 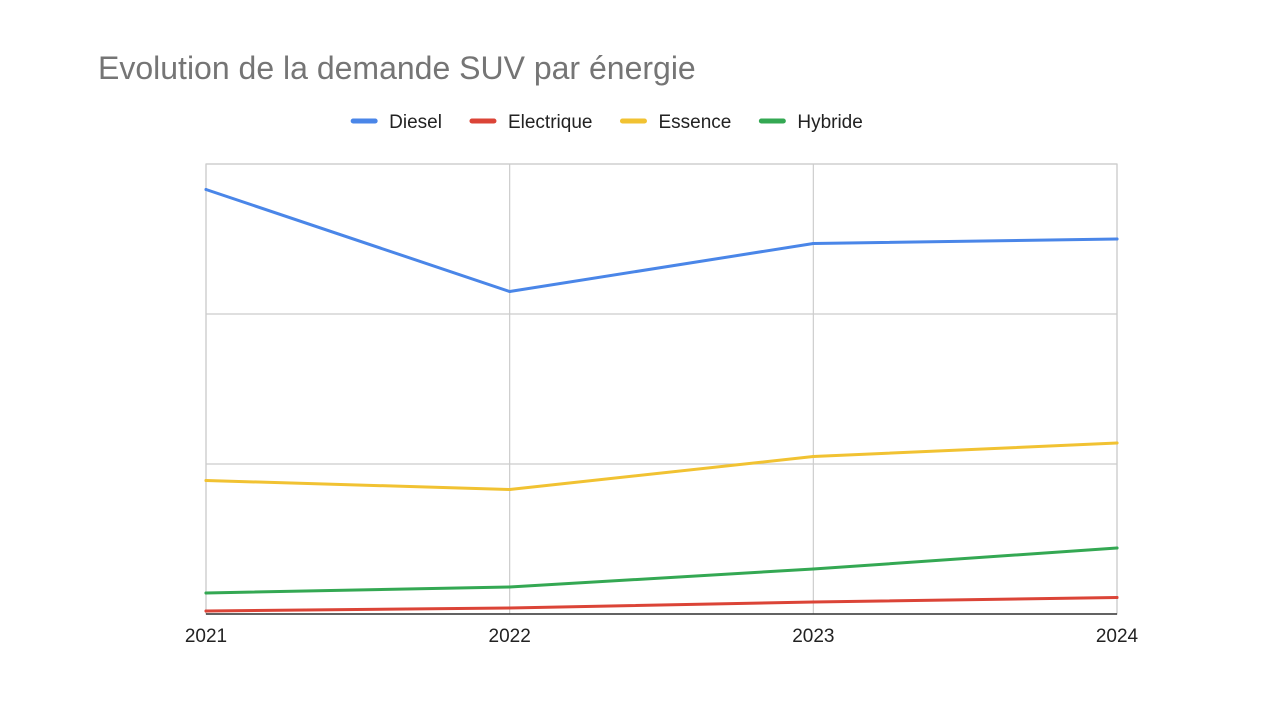 What do you see at coordinates (1117, 597) in the screenshot?
I see `data-point-electrique-2024` at bounding box center [1117, 597].